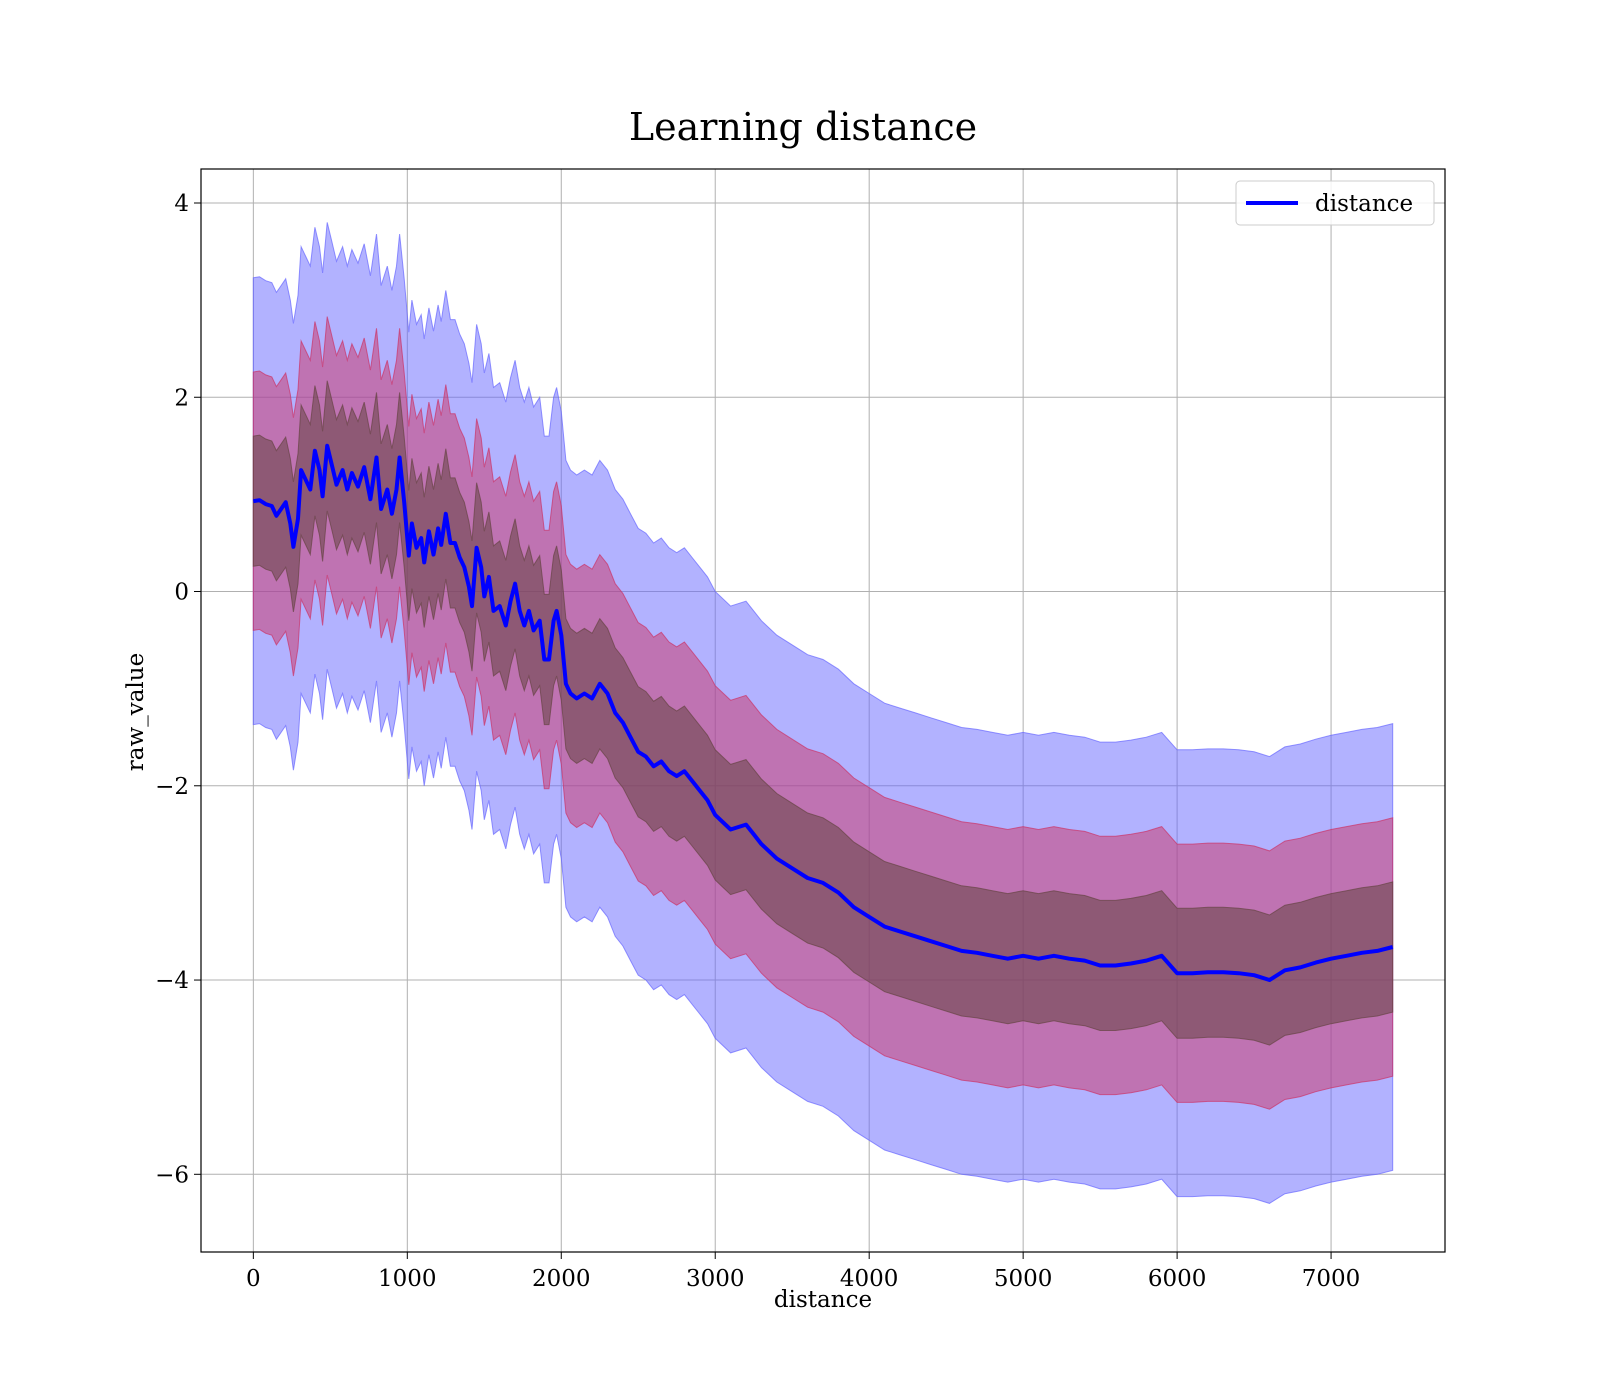 This screenshot has width=1600, height=1400. I want to click on legend-box, so click(1335, 203).